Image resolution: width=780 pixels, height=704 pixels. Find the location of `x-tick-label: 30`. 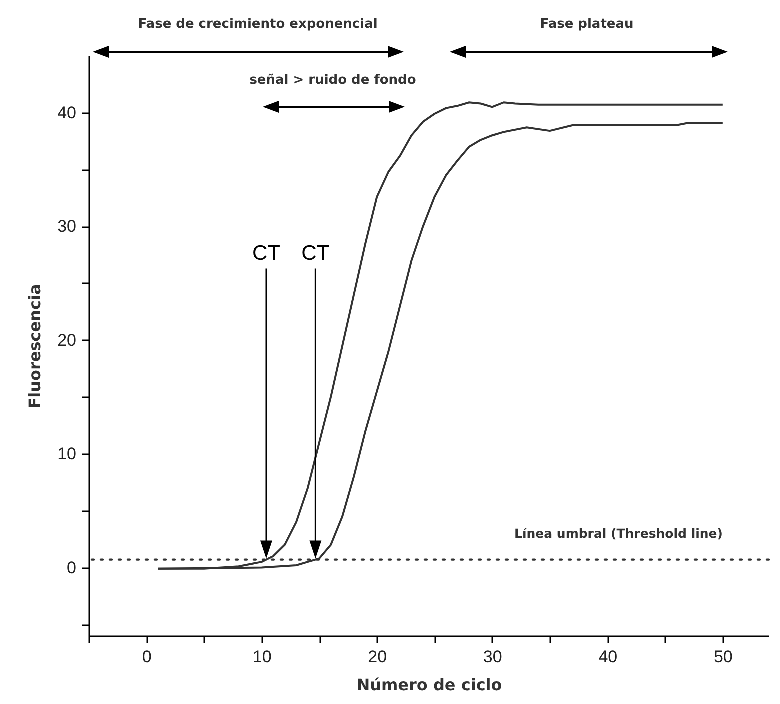

x-tick-label: 30 is located at coordinates (492, 657).